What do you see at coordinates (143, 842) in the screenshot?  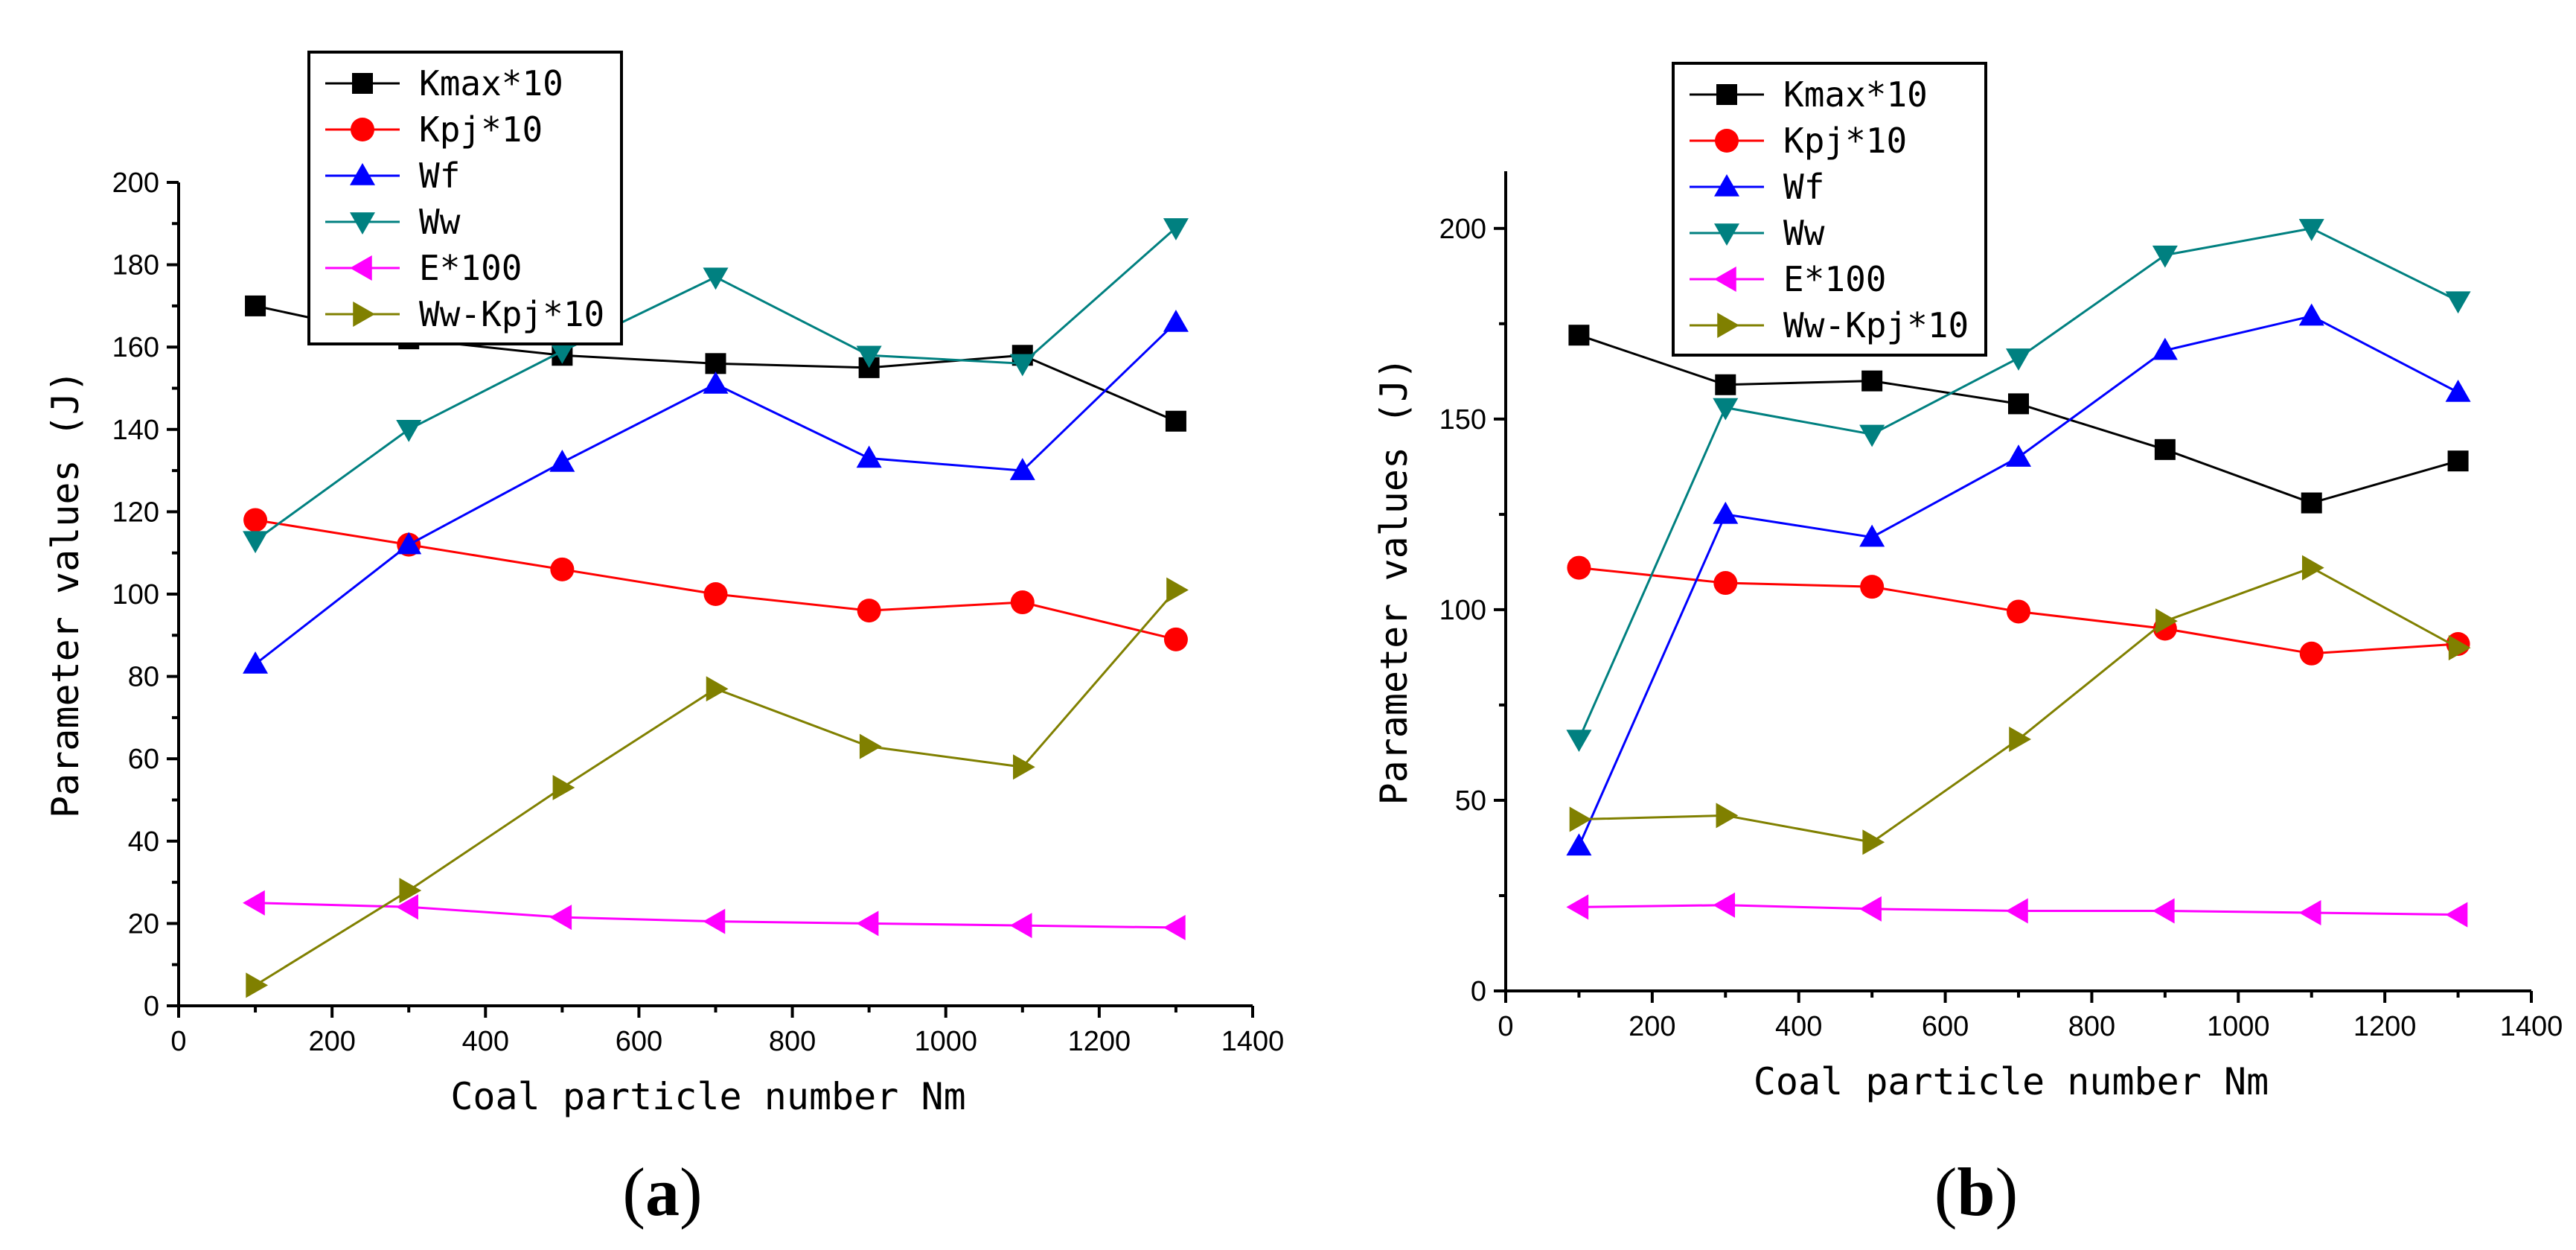 I see `y-tick-label: 40` at bounding box center [143, 842].